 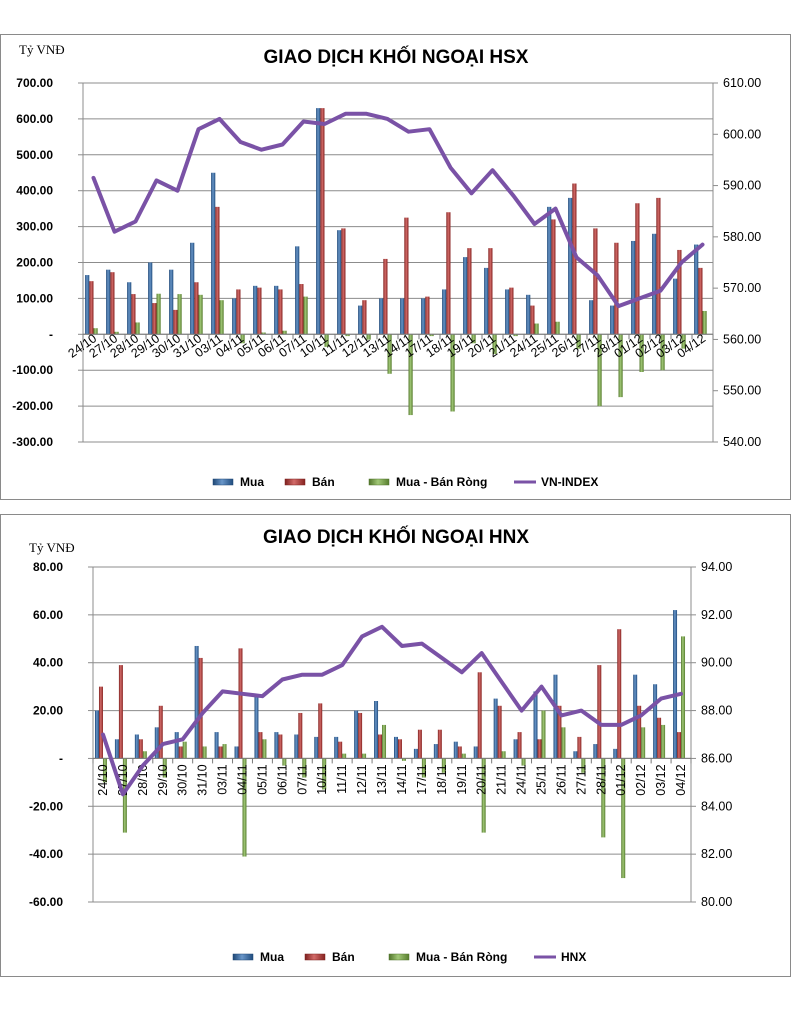 I want to click on y-axis-tick-label: 500.00, so click(x=34, y=155).